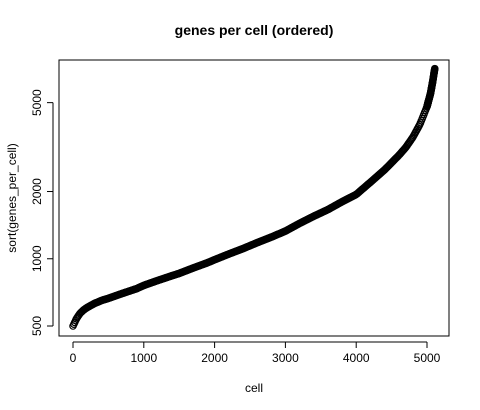 The height and width of the screenshot is (410, 480). Describe the element at coordinates (37, 258) in the screenshot. I see `y-tick-label: 1000` at that location.